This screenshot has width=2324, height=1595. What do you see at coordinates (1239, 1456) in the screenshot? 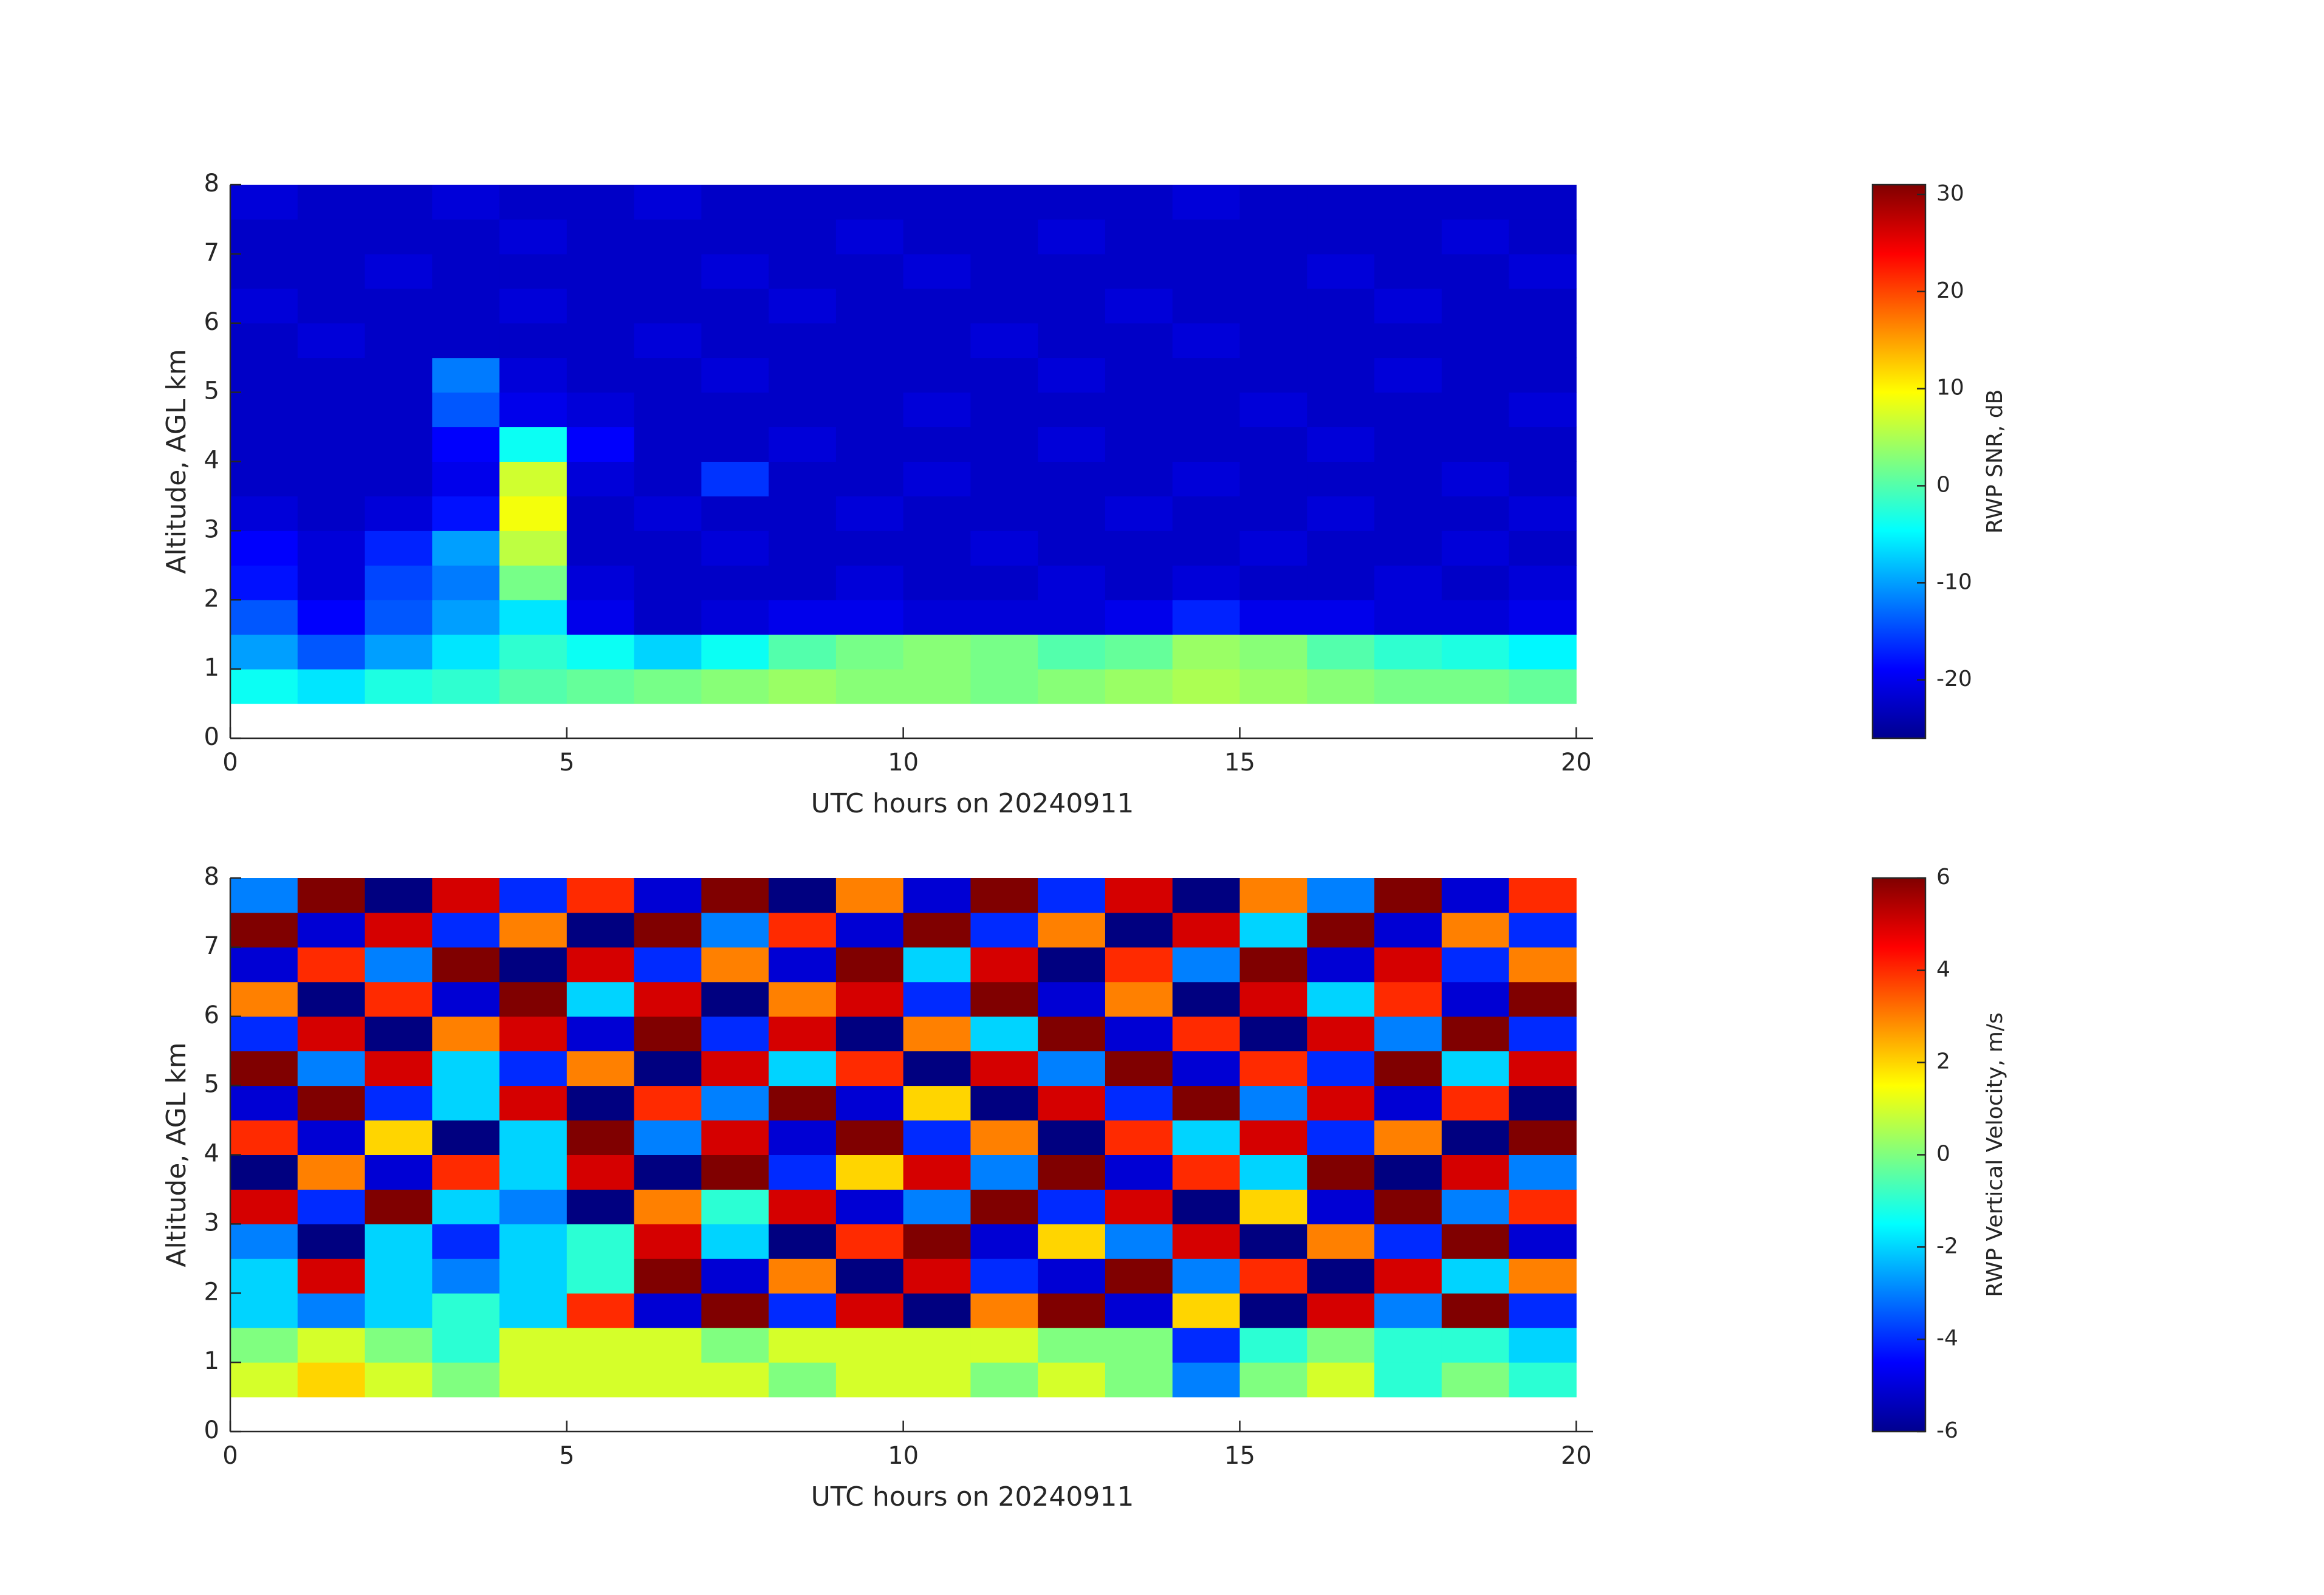
I see `x-tick-label: 15` at bounding box center [1239, 1456].